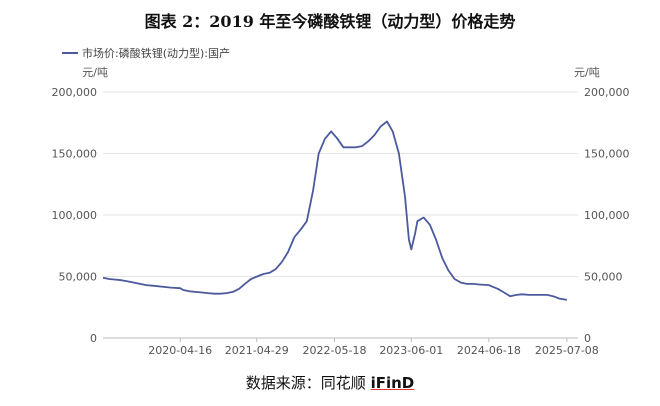  What do you see at coordinates (283, 383) in the screenshot?
I see `source-prefix: 数据来源：` at bounding box center [283, 383].